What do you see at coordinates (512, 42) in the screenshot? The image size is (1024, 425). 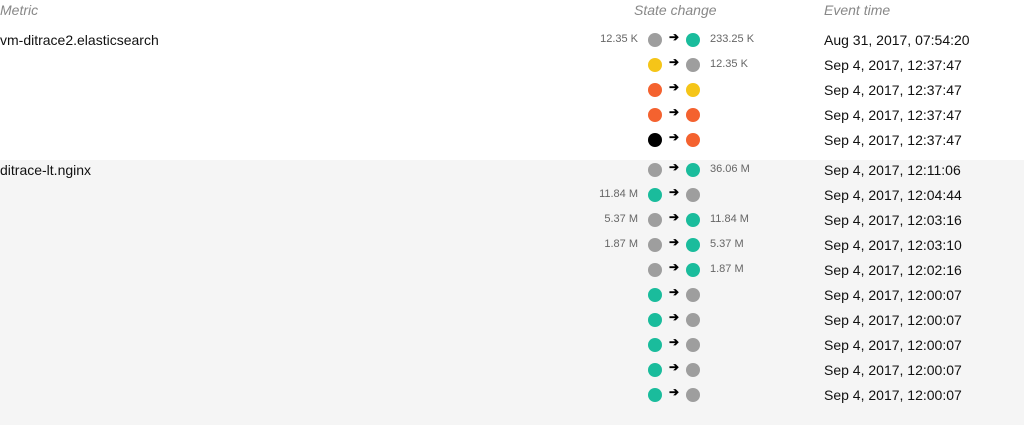 I see `event-row: 12.35 K ➔ 233.25 K Aug 31, 2017, 07:54:20` at bounding box center [512, 42].